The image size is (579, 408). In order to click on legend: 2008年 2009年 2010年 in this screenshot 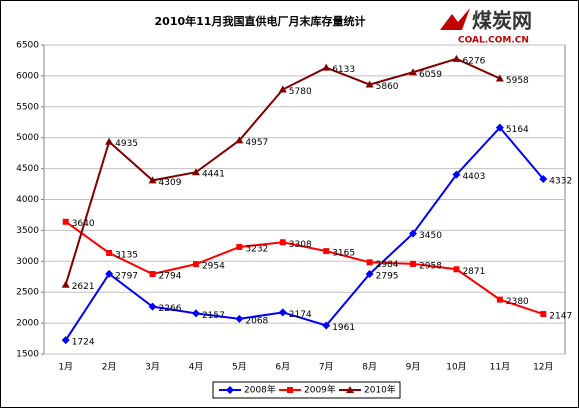, I will do `click(306, 390)`.